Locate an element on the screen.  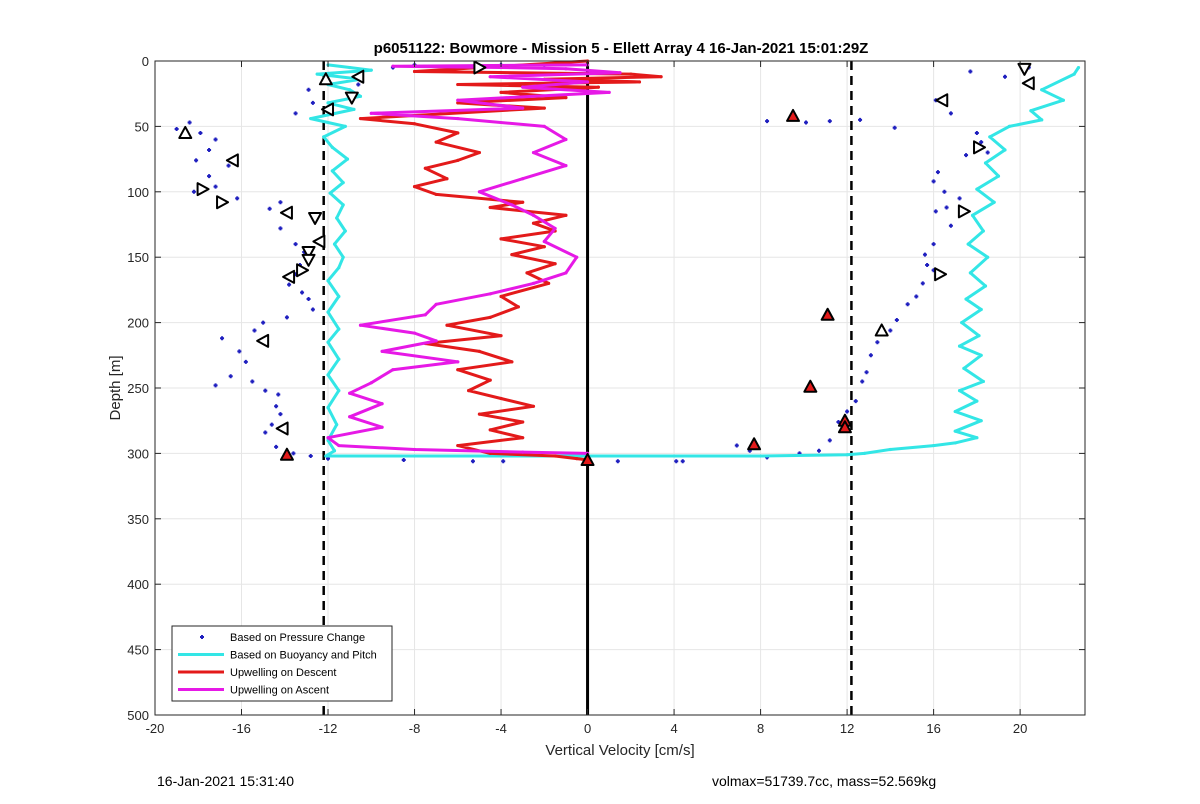
y-tick-label: 0 is located at coordinates (145, 61).